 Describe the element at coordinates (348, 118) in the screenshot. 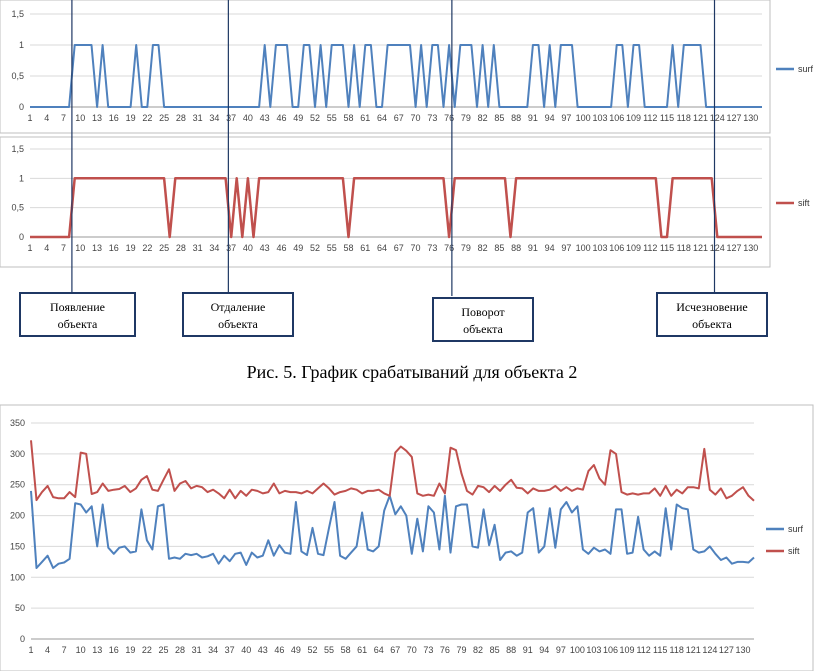

I see `x-tick-label: 58` at that location.